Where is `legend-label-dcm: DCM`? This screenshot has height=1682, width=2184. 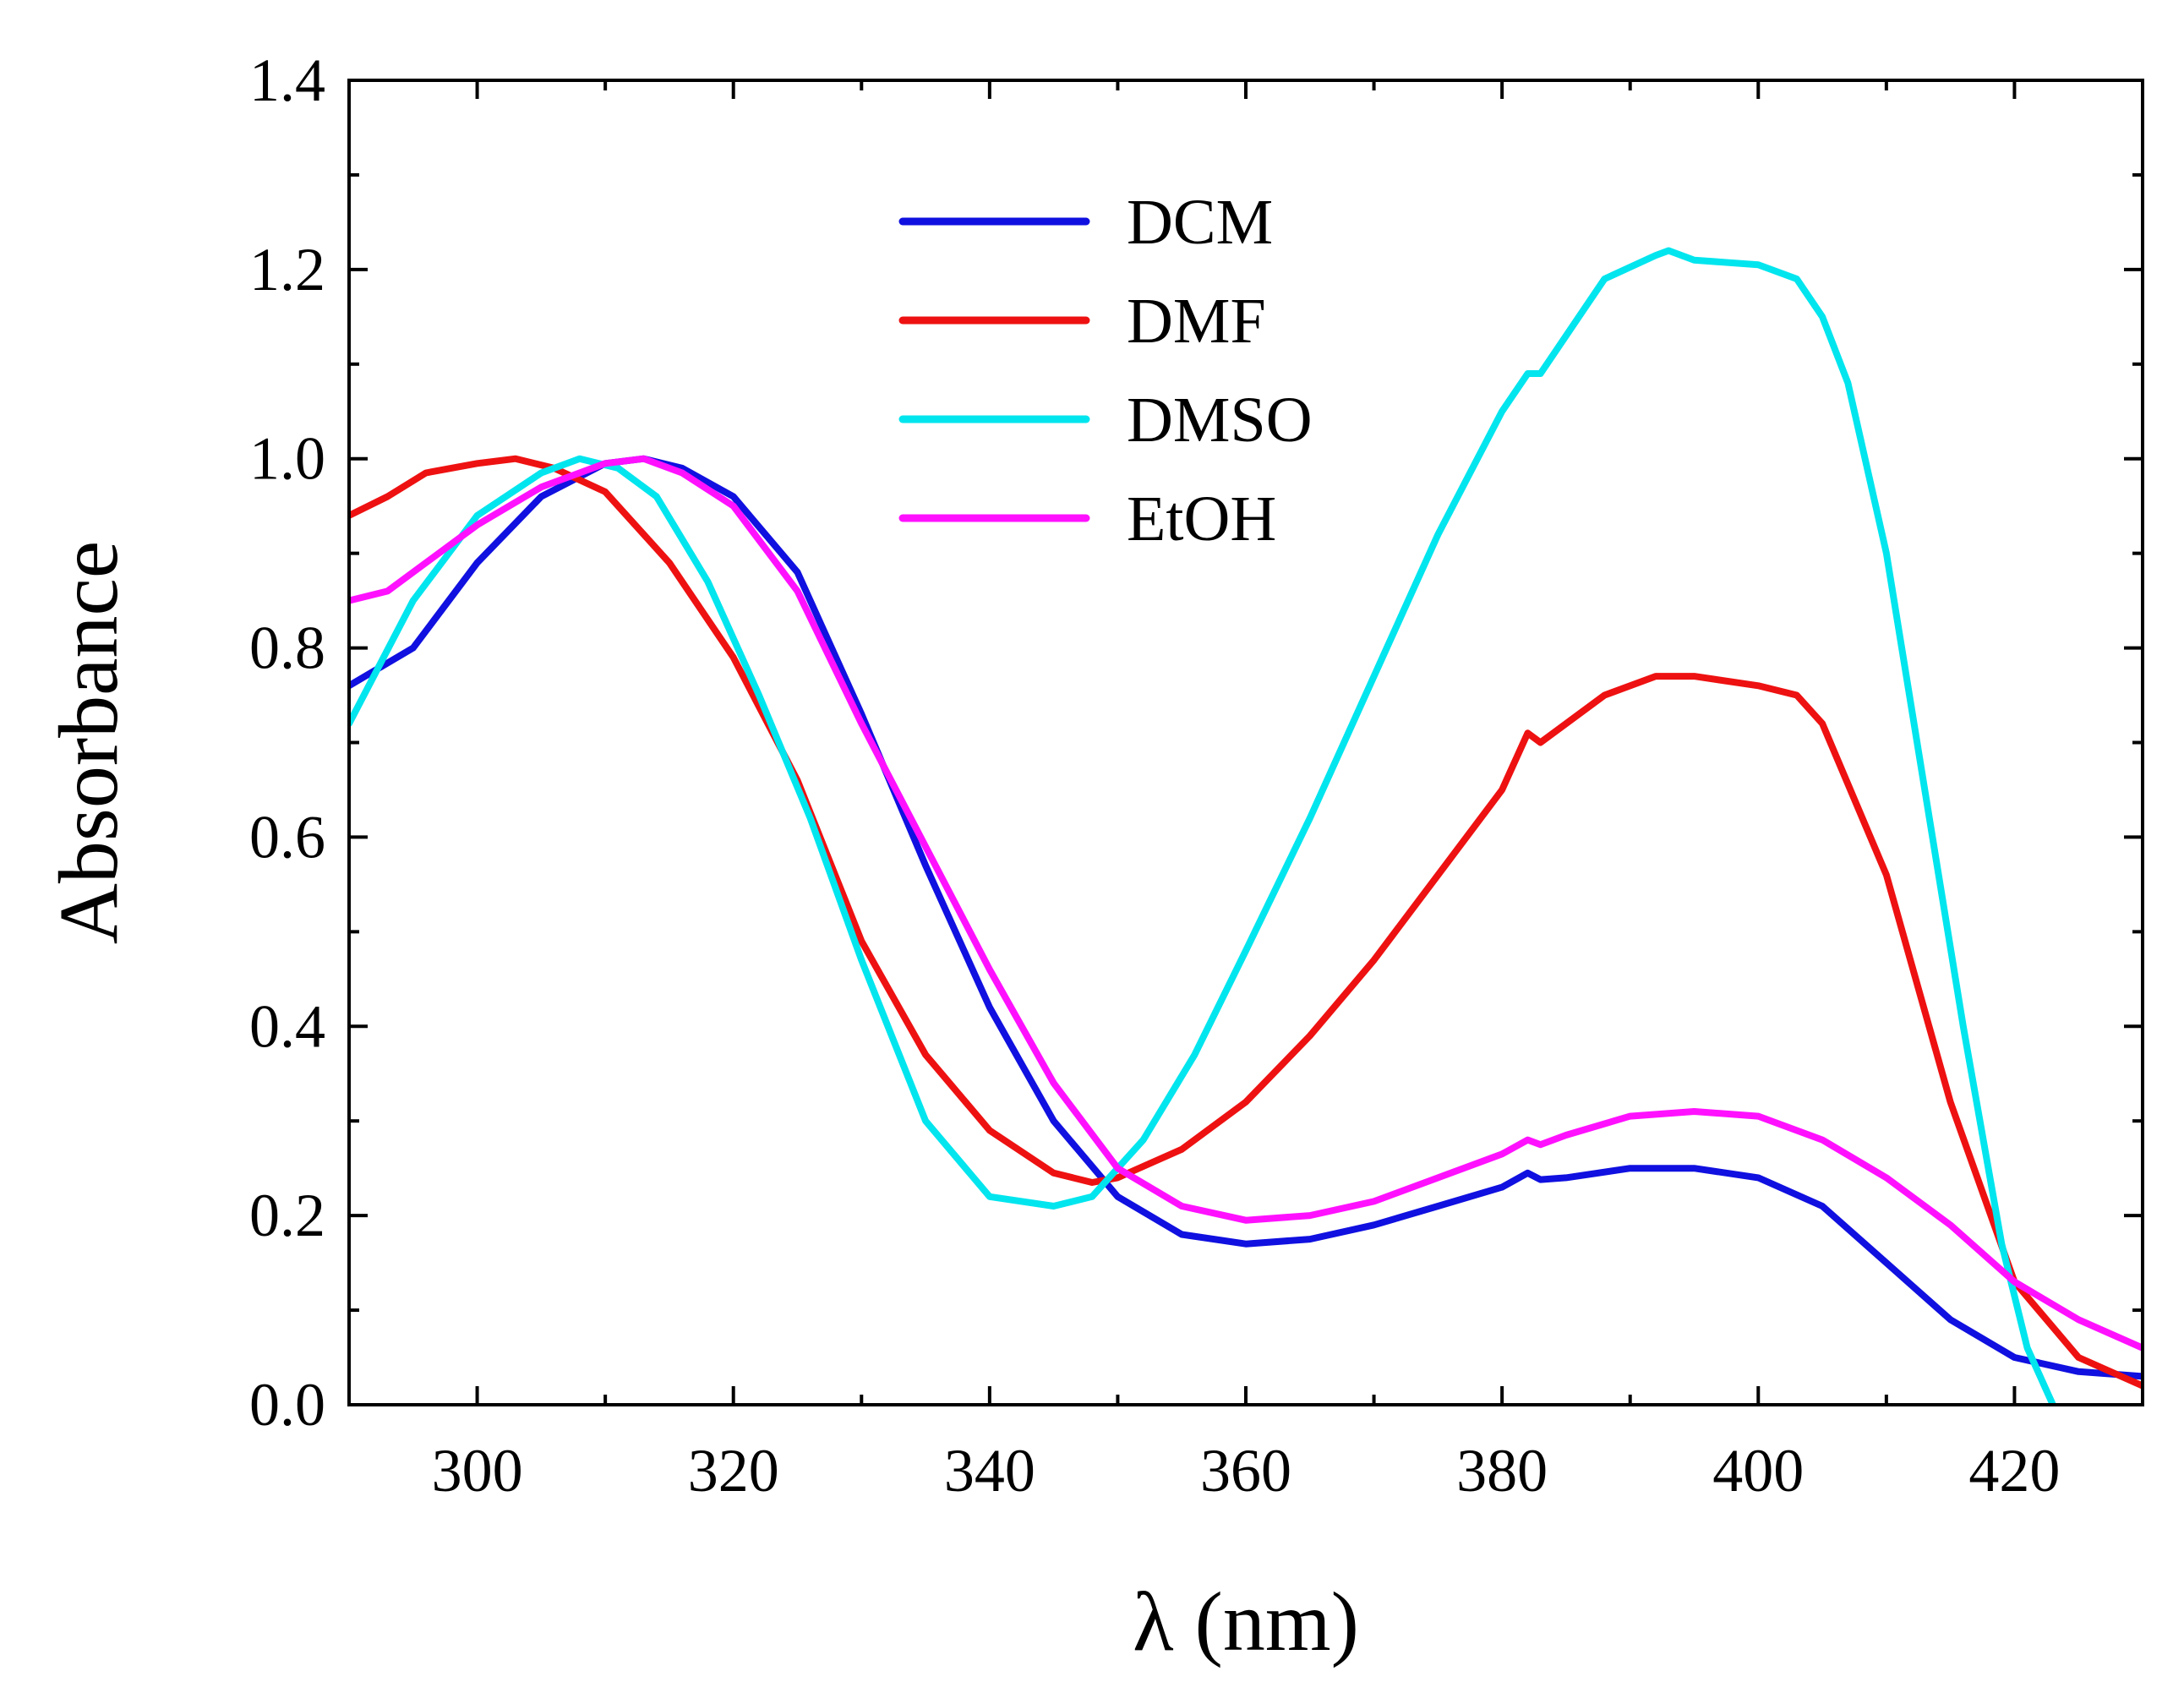
legend-label-dcm: DCM is located at coordinates (1200, 223).